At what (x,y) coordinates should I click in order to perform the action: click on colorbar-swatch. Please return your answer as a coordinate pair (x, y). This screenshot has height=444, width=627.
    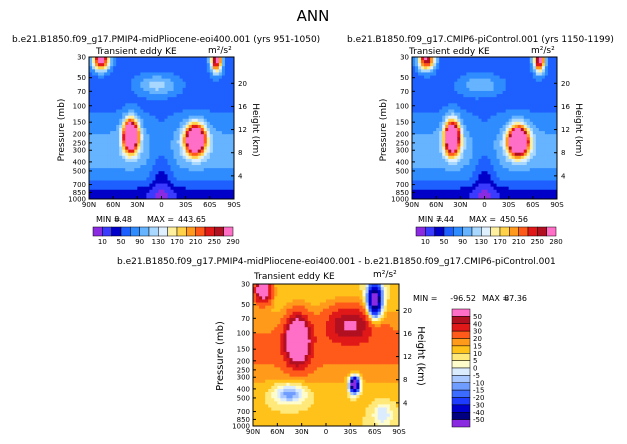
    Looking at the image, I should click on (523, 231).